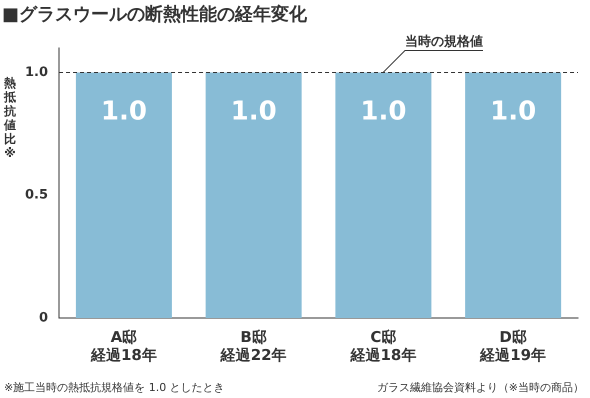 This screenshot has width=590, height=398. I want to click on x-tick-label: A邸経過18年, so click(123, 346).